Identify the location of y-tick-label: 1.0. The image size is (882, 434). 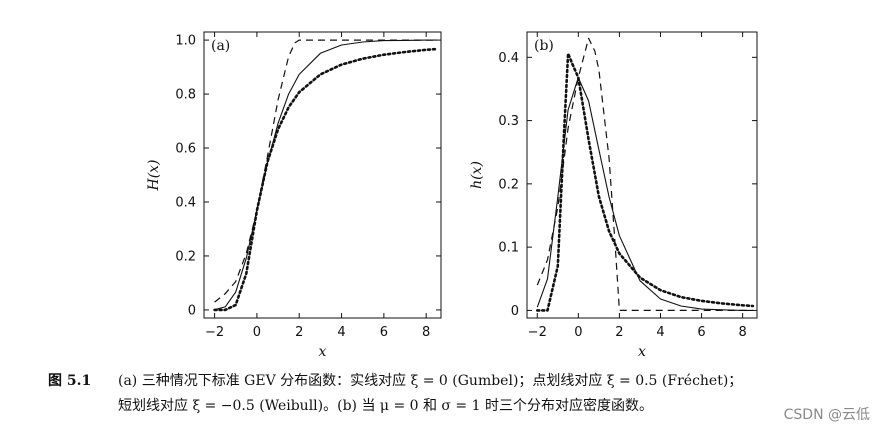
(185, 41).